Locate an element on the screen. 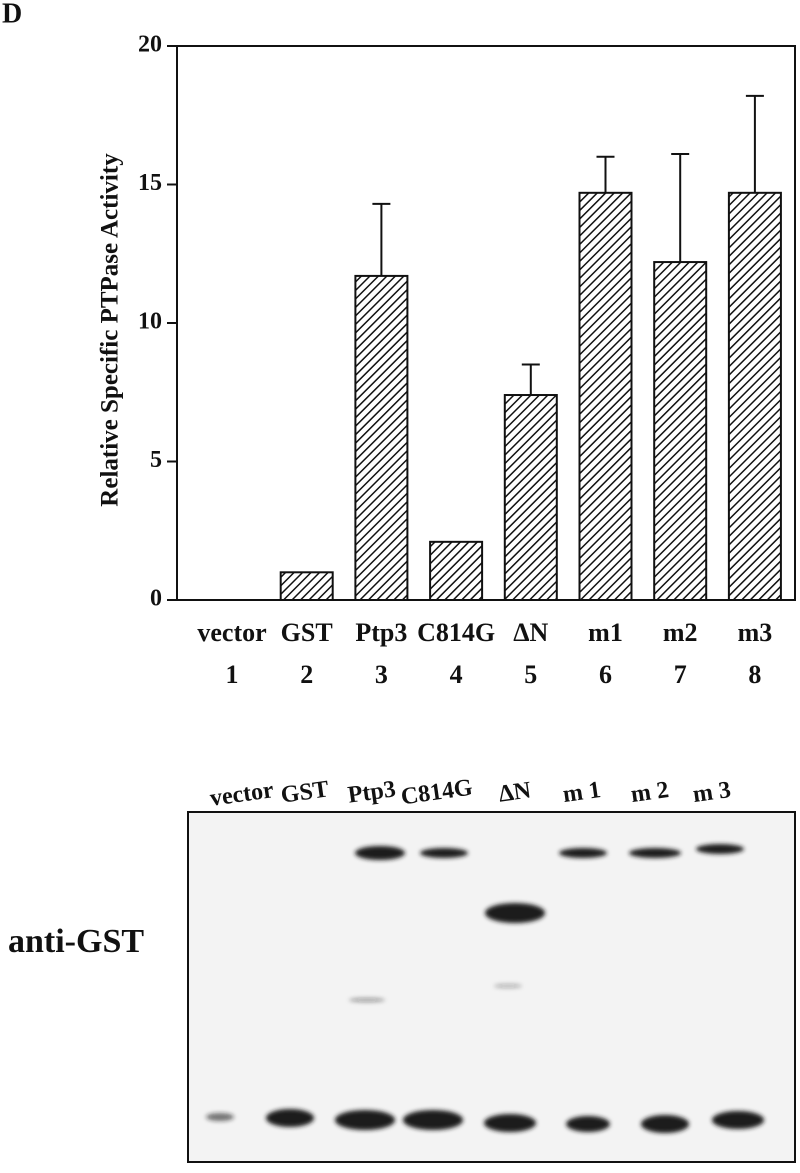 This screenshot has height=1173, width=800. lane-label: ΔN is located at coordinates (515, 792).